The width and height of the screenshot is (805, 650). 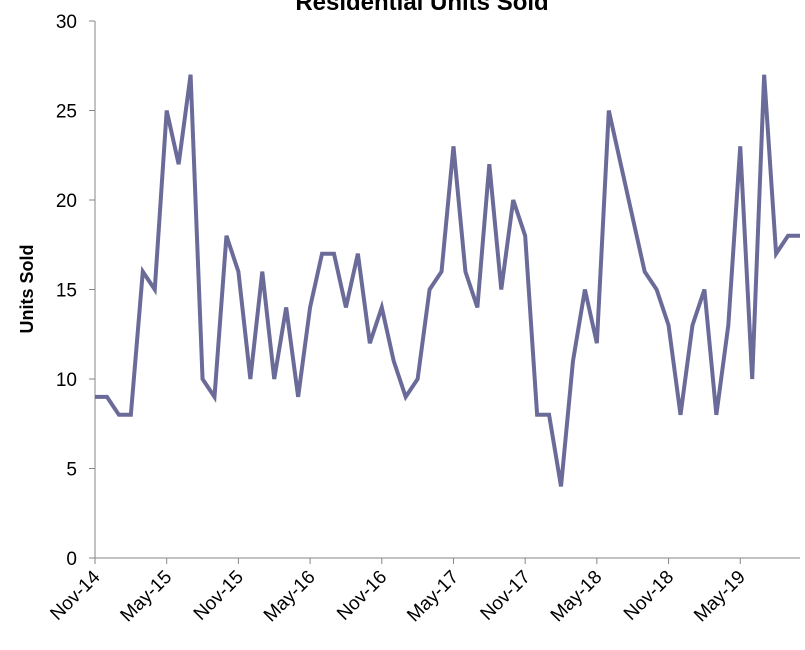 What do you see at coordinates (433, 597) in the screenshot?
I see `x-tick-label: May-17` at bounding box center [433, 597].